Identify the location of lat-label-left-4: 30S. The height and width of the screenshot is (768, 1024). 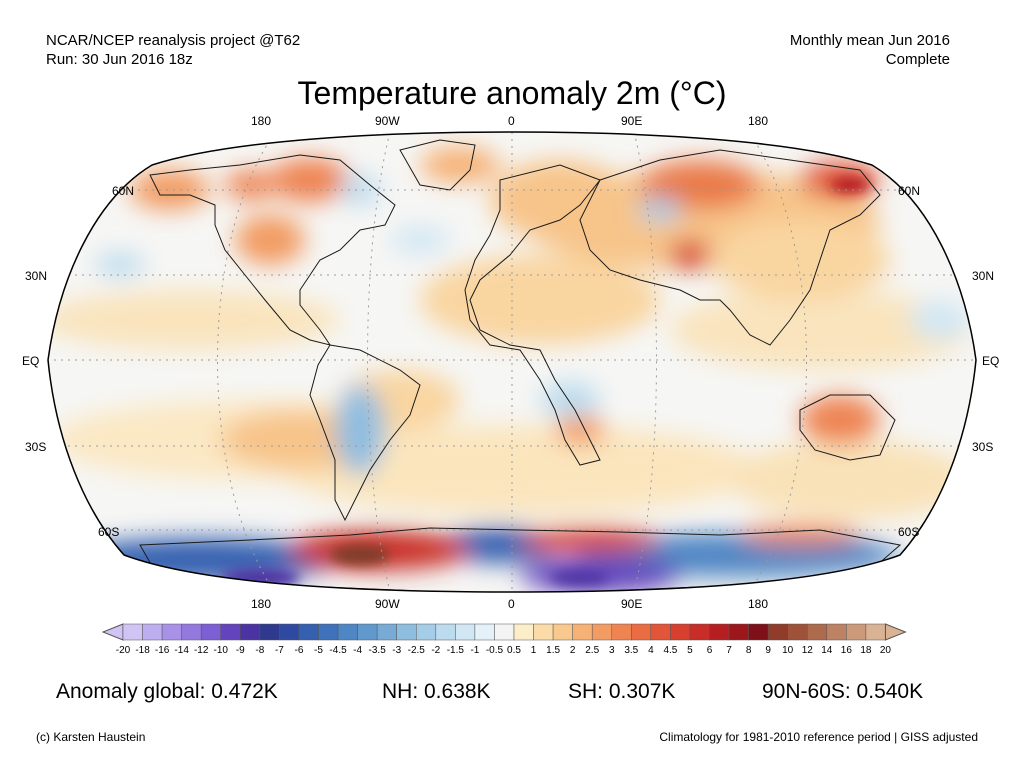
(36, 447).